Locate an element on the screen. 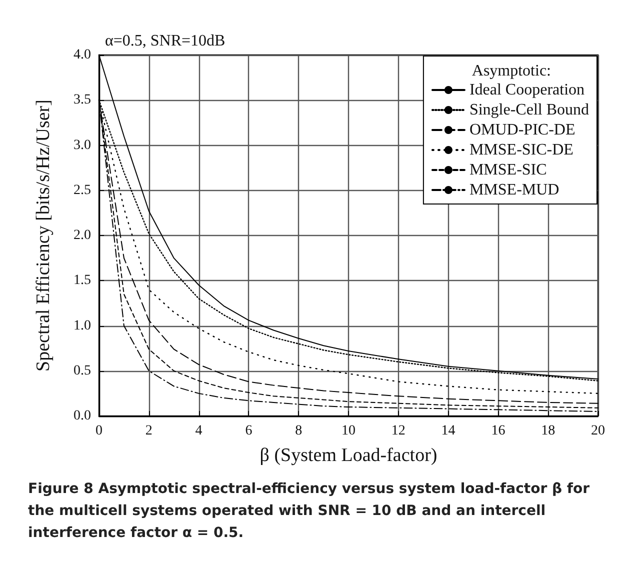  y-axis-title: Spectral Efficiency [bits/s/Hz/User] is located at coordinates (43, 236).